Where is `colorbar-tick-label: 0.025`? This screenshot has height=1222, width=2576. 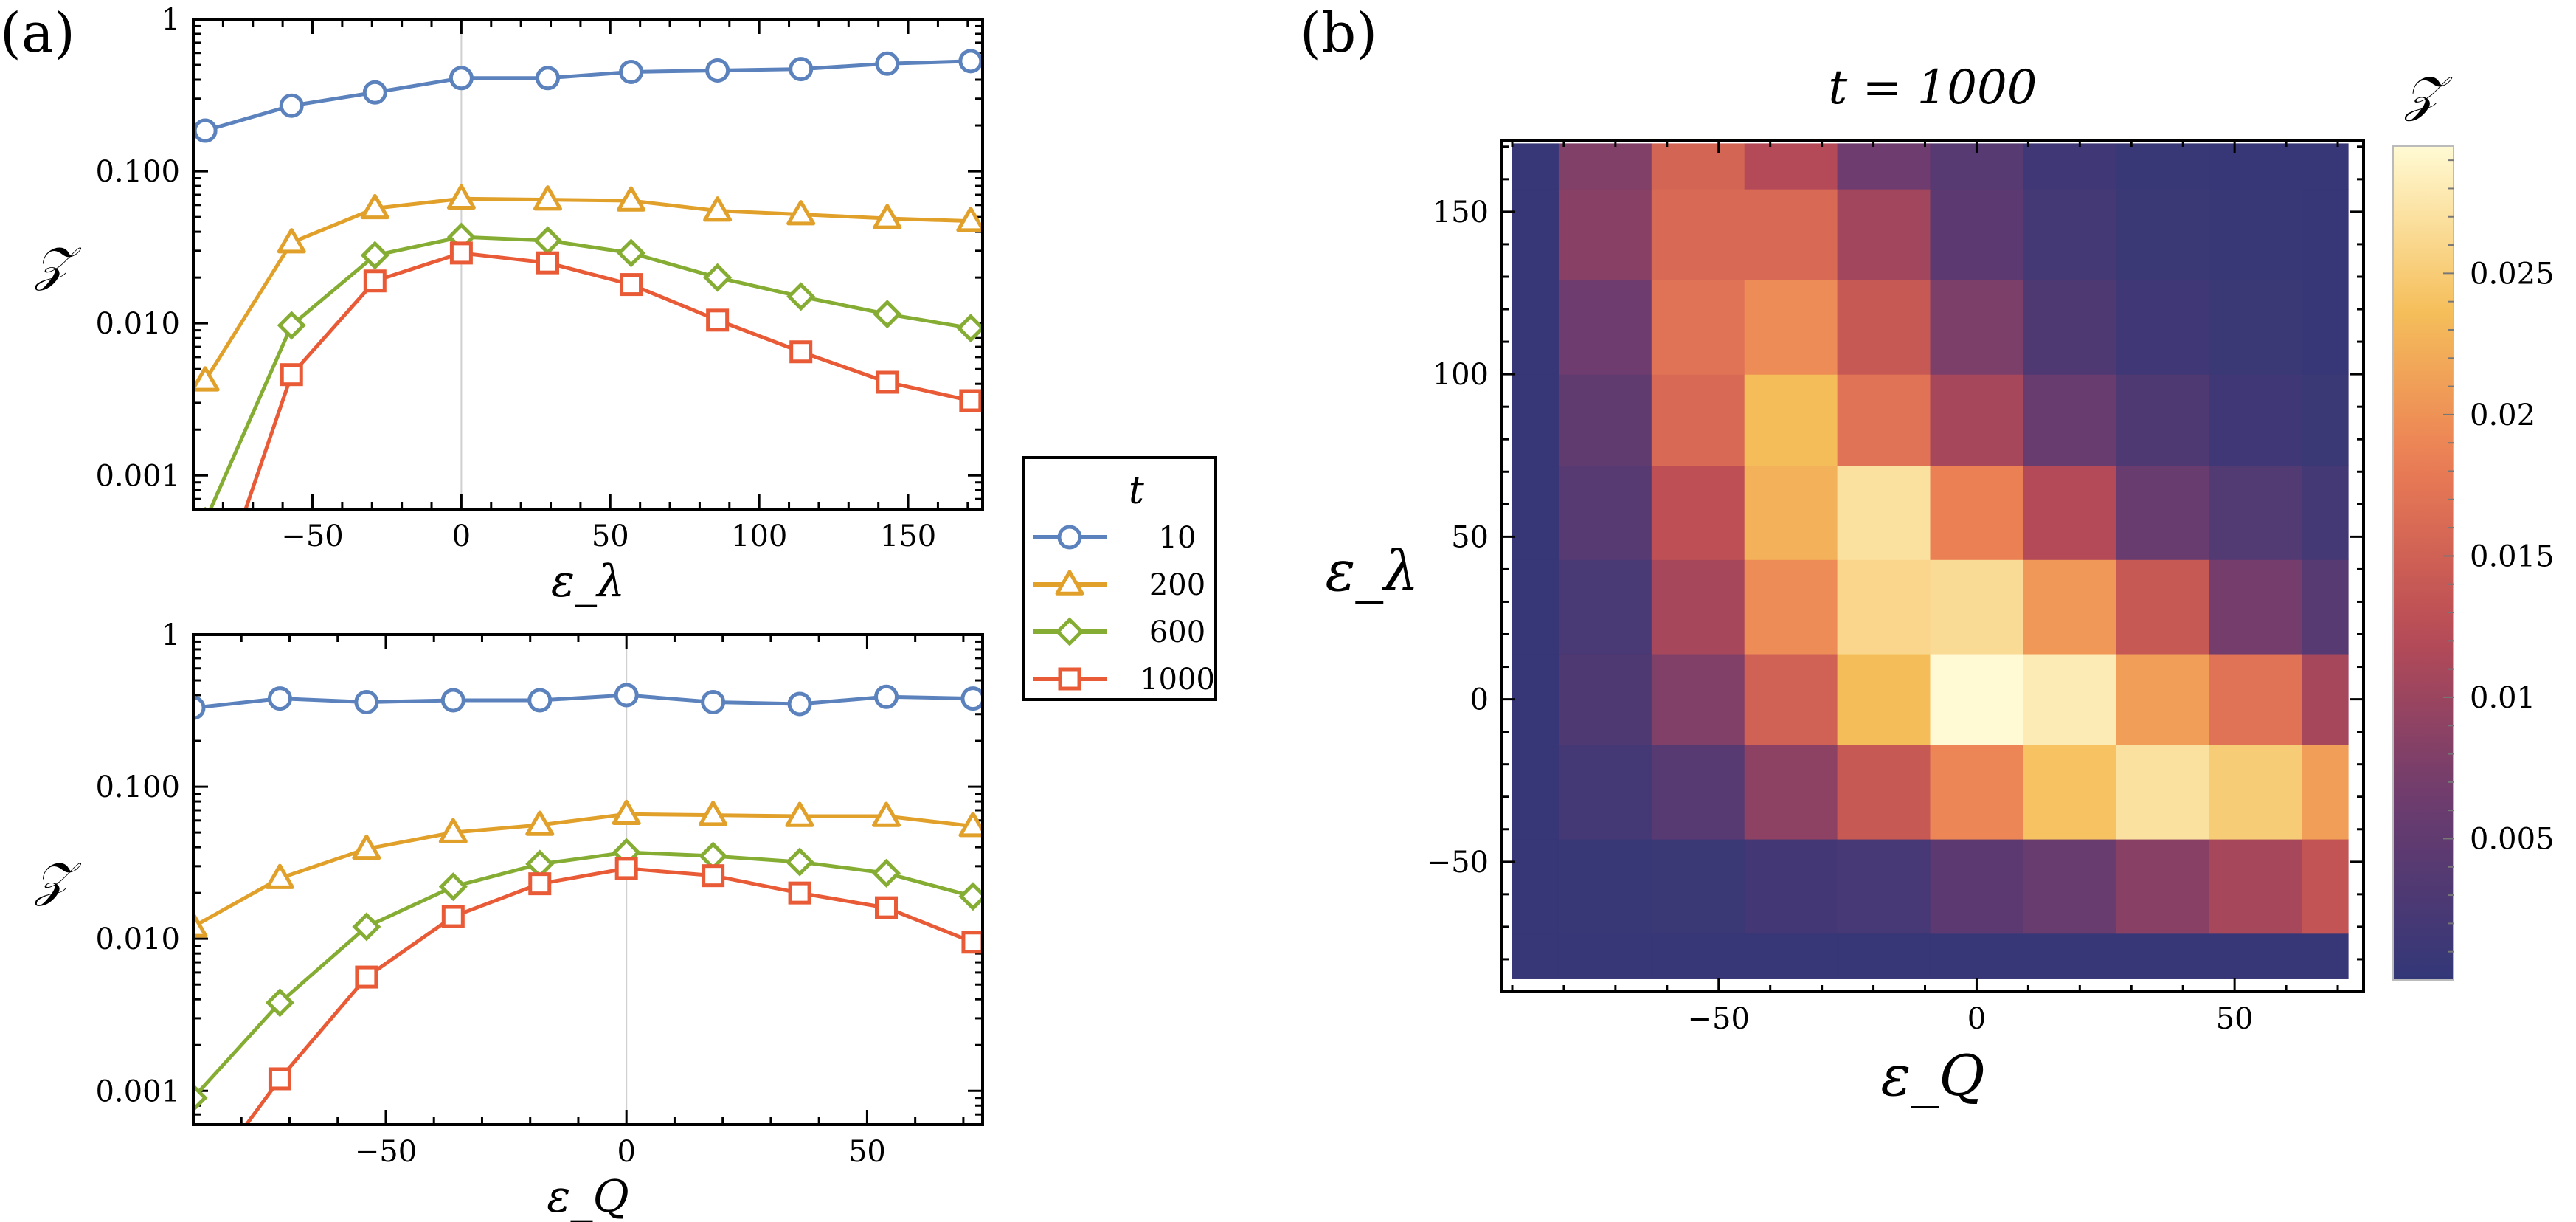 colorbar-tick-label: 0.025 is located at coordinates (2513, 274).